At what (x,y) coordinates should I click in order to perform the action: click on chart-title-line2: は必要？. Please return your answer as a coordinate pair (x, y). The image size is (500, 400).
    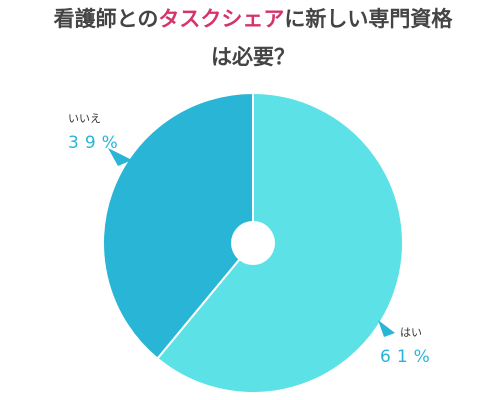
    Looking at the image, I should click on (253, 57).